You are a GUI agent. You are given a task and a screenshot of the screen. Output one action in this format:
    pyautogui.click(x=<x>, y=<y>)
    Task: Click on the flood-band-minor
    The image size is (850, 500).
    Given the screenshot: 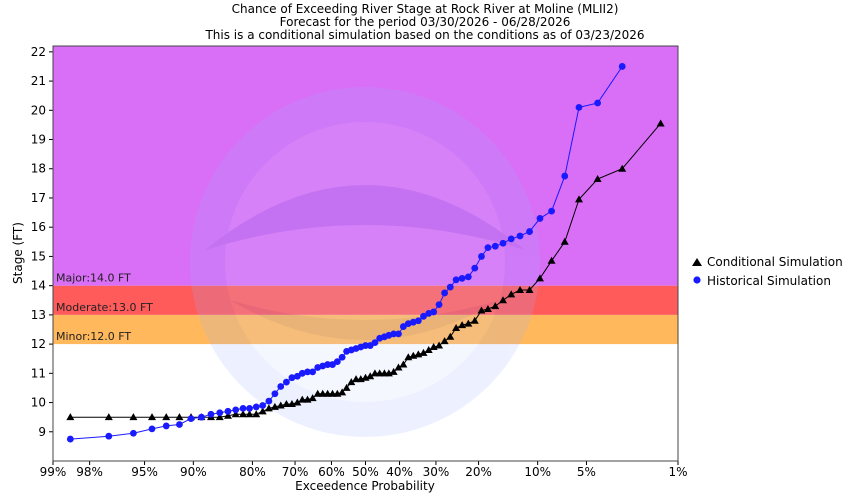 What is the action you would take?
    pyautogui.click(x=365, y=329)
    